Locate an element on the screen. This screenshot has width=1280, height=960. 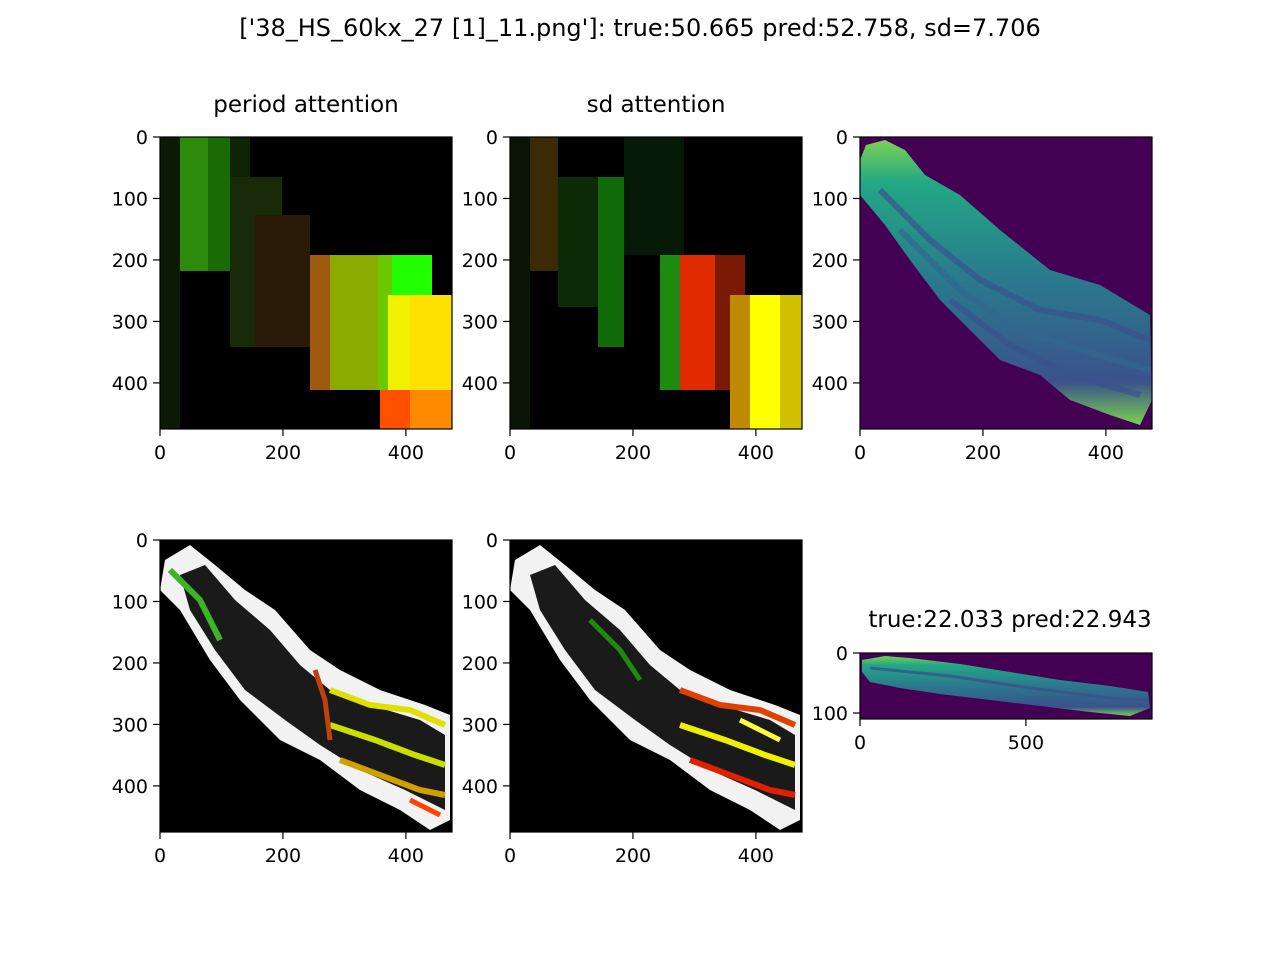
full-image-axes: 0 500 0 100 is located at coordinates (982, 698).